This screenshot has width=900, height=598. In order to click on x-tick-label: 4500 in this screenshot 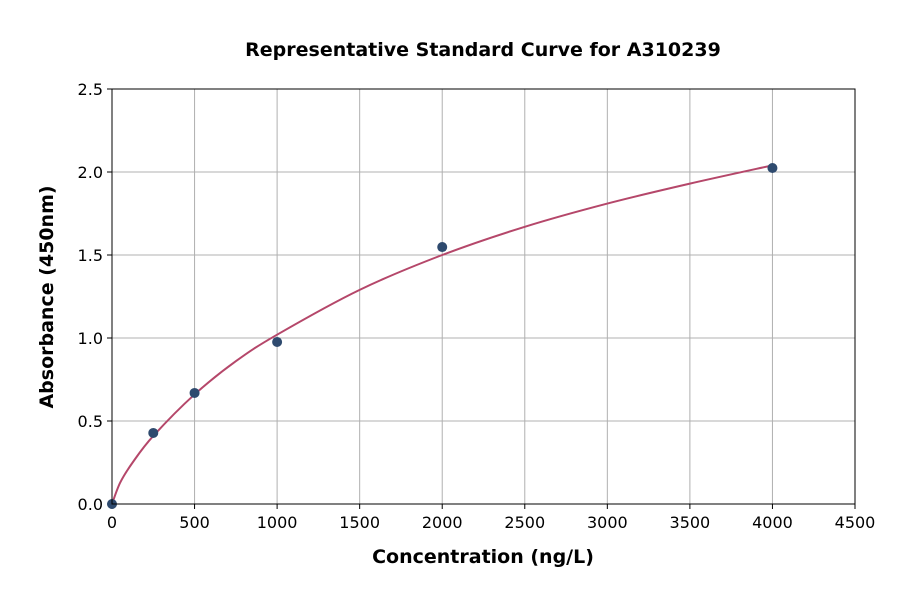, I will do `click(855, 522)`.